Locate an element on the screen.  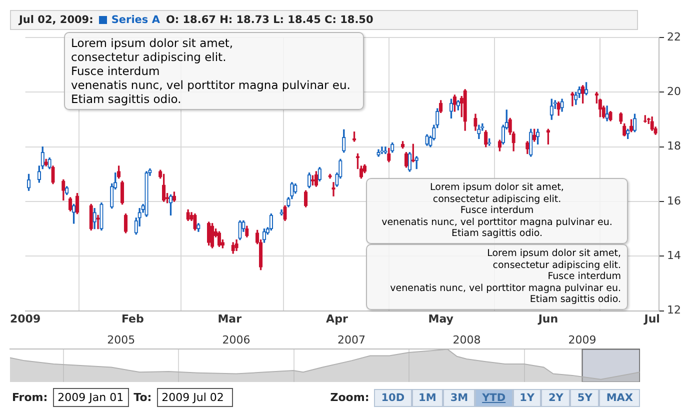
x-tick-label: Mar is located at coordinates (230, 319).